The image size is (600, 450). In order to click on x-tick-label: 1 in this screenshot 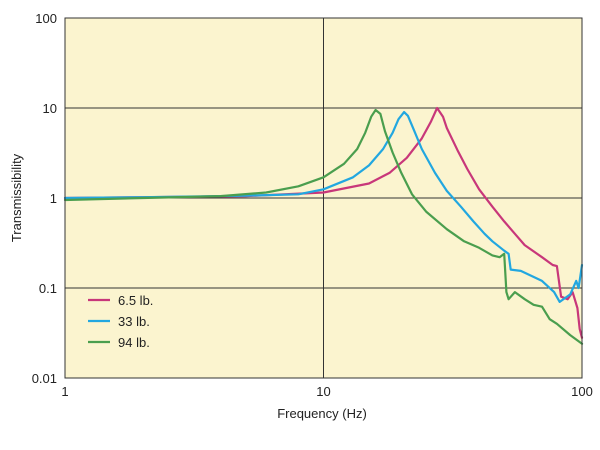, I will do `click(64, 391)`.